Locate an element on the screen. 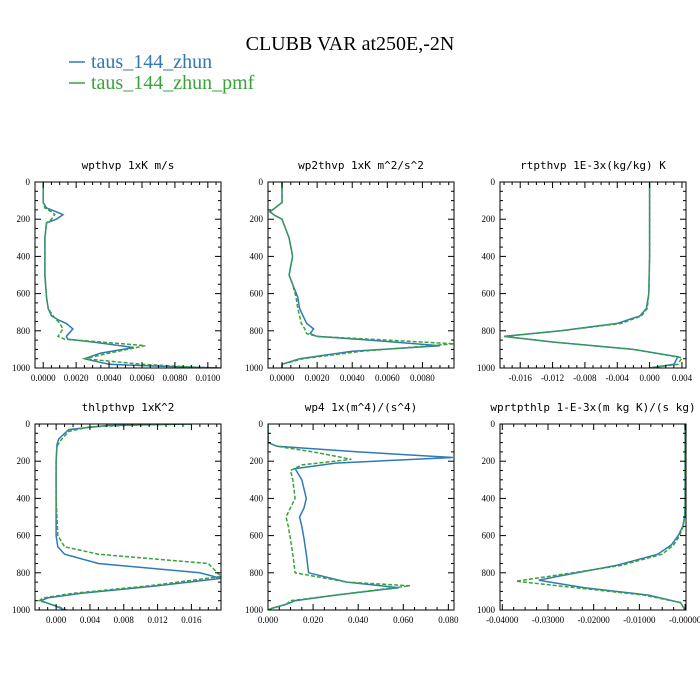  x-tick-label: -0.01000 is located at coordinates (639, 620).